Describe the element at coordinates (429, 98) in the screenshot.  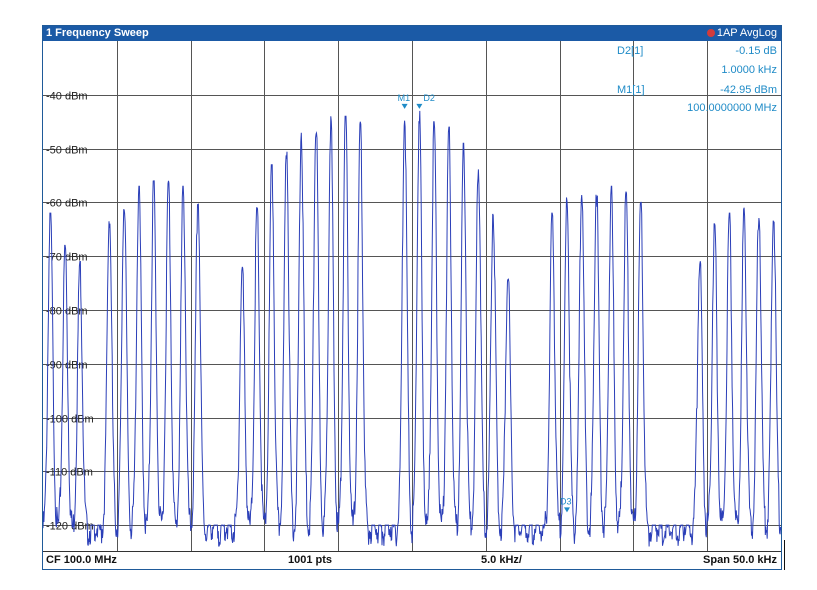
I see `marker-label: D2` at that location.